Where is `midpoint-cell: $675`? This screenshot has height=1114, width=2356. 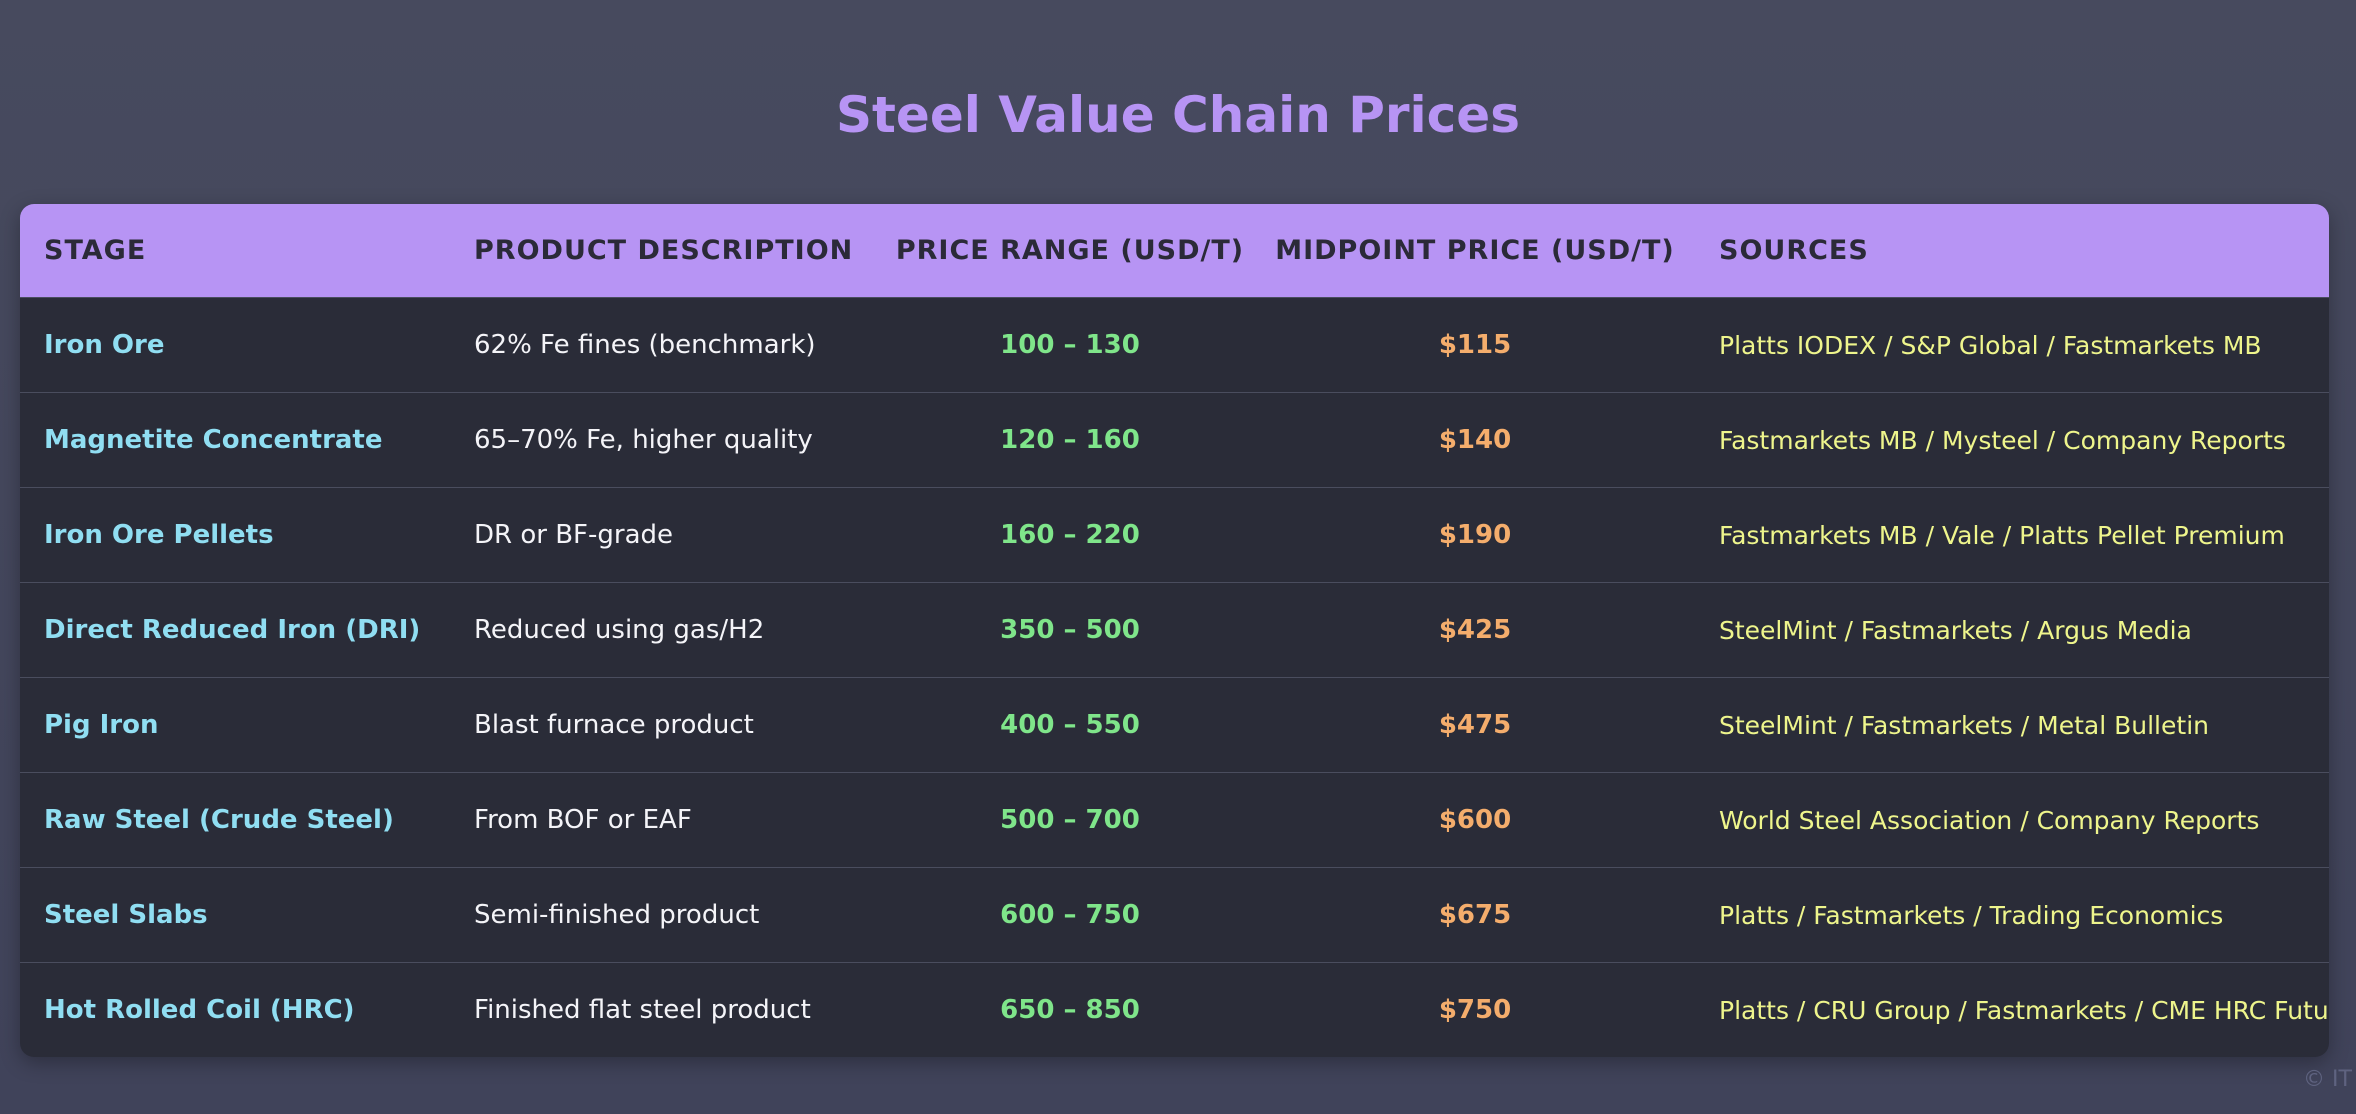
midpoint-cell: $675 is located at coordinates (1475, 915).